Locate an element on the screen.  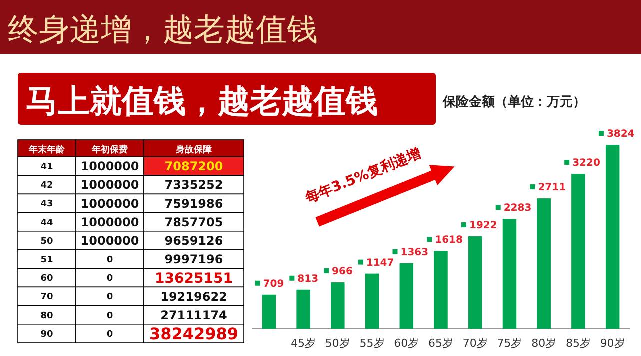
data-label: 3220 is located at coordinates (586, 164).